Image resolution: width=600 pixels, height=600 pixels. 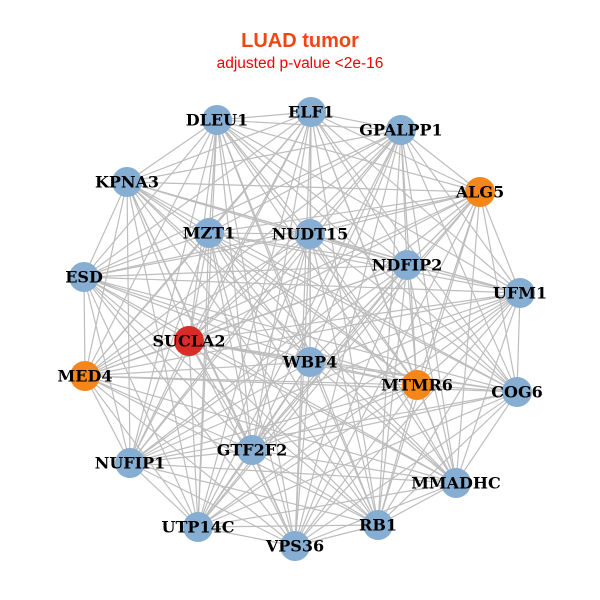 I want to click on node-mzt1, so click(x=209, y=233).